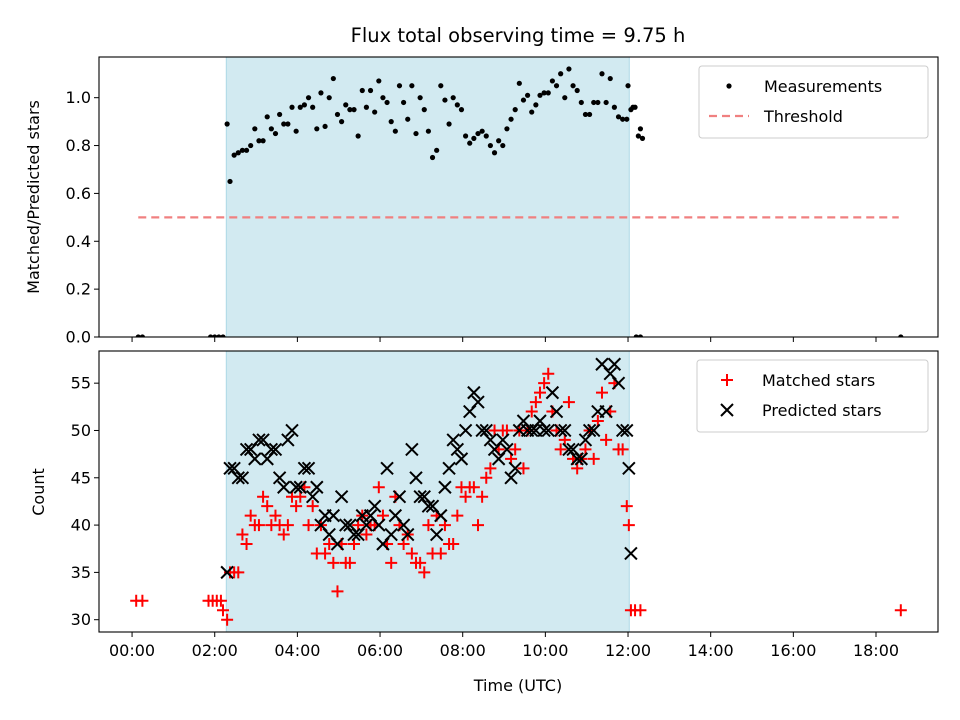 The height and width of the screenshot is (720, 960). Describe the element at coordinates (81, 572) in the screenshot. I see `count-panel-y-tick-label: 35` at that location.